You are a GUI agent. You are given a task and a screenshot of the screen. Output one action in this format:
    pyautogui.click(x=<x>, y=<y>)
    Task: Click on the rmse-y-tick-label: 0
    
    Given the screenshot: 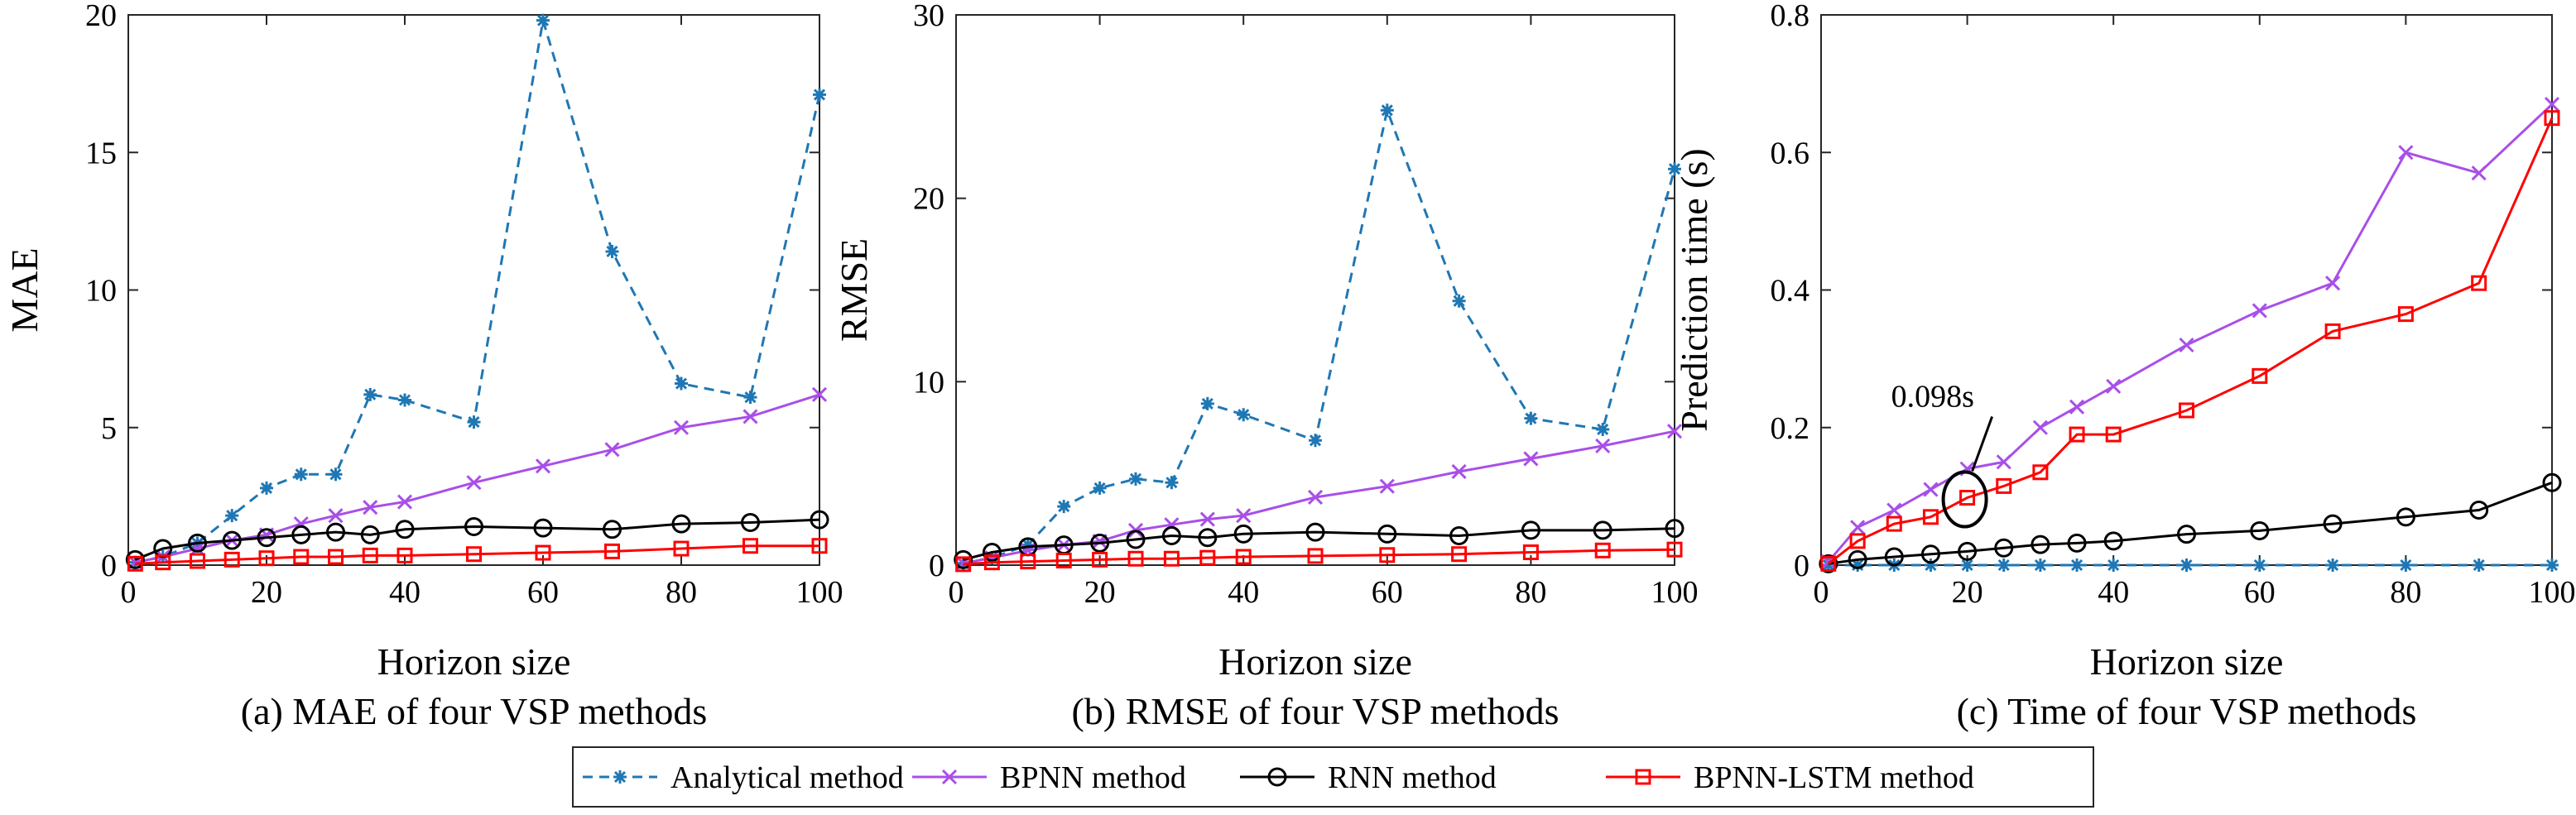 What is the action you would take?
    pyautogui.click(x=936, y=566)
    